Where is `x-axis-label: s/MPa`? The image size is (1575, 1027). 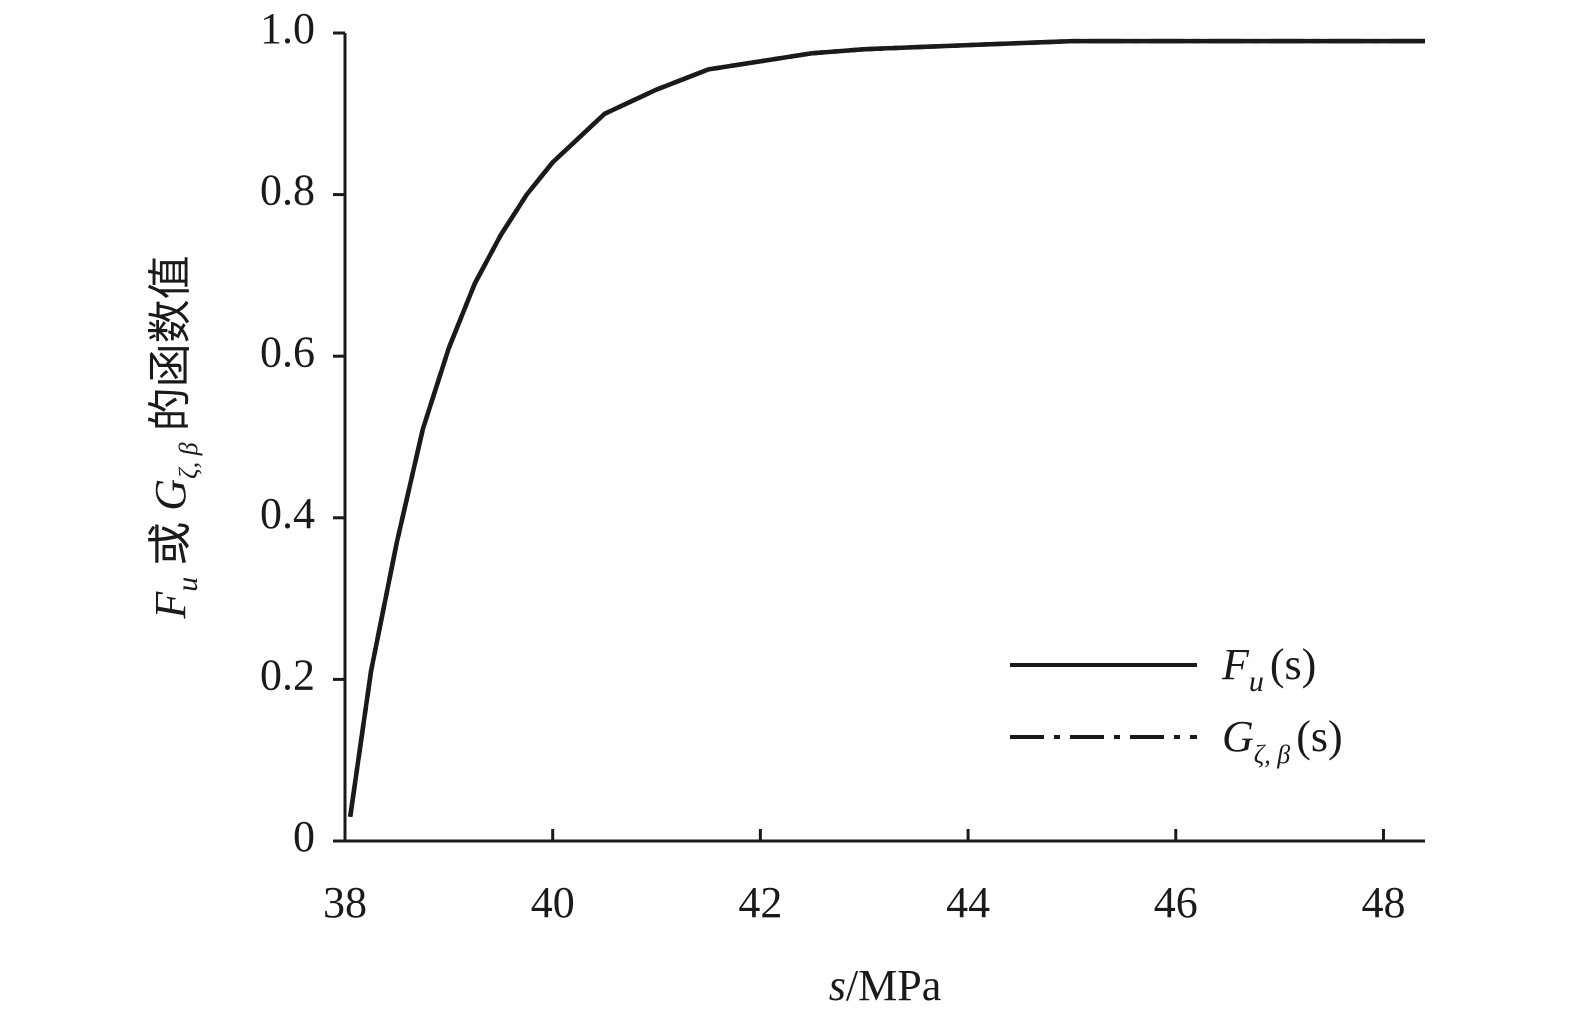 x-axis-label: s/MPa is located at coordinates (885, 985).